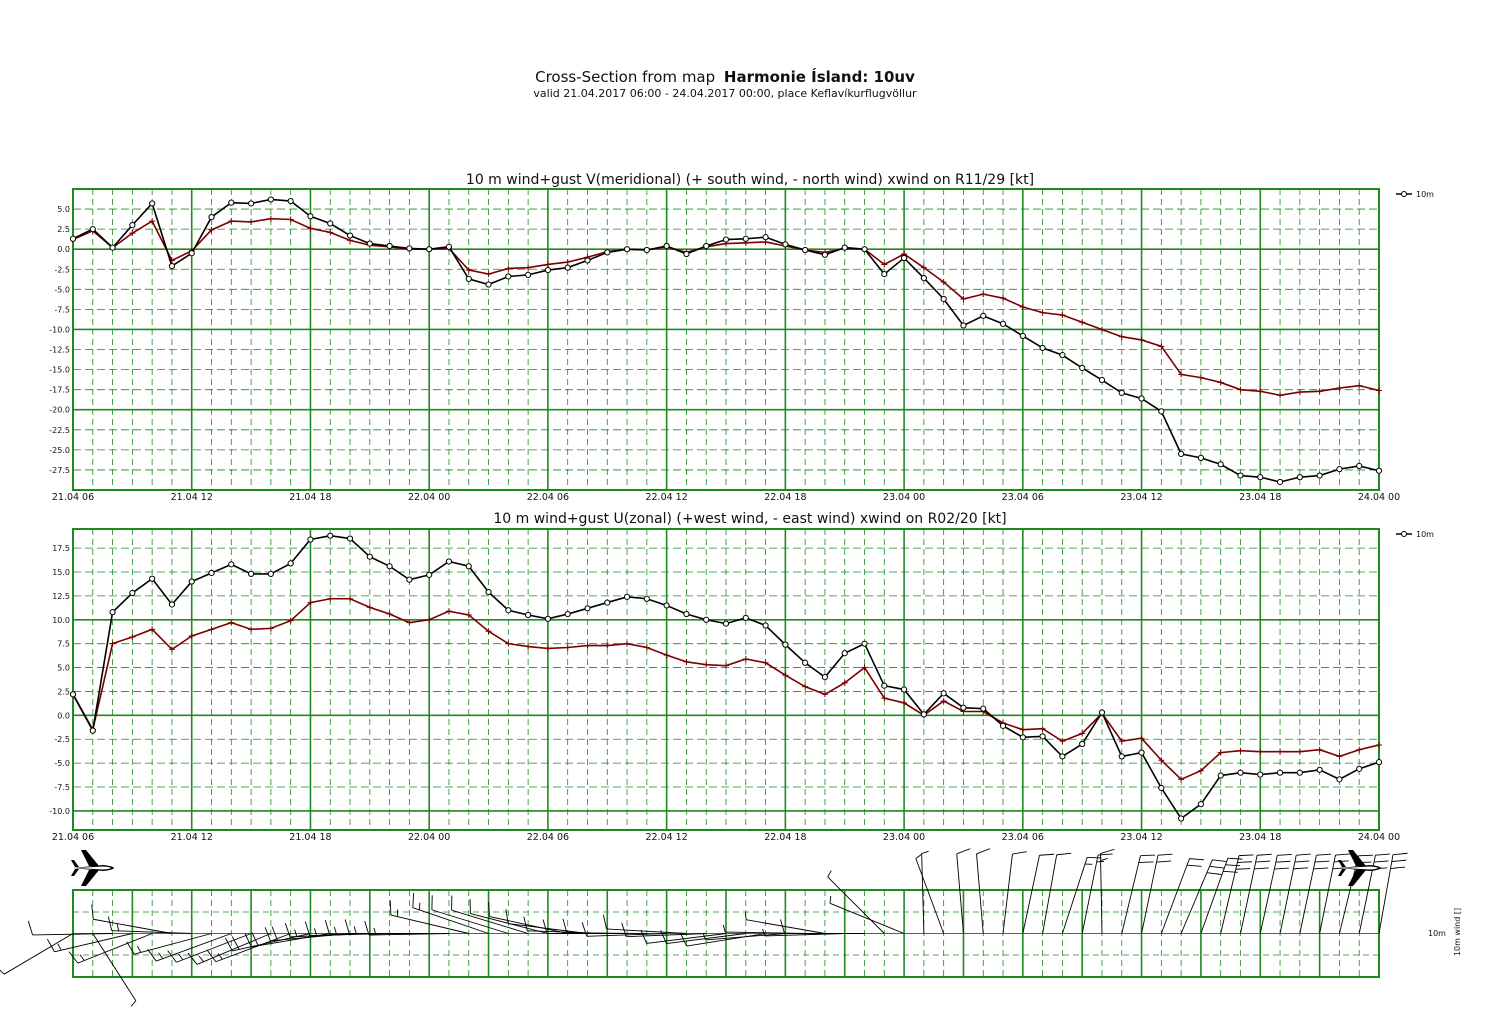  What do you see at coordinates (61, 620) in the screenshot?
I see `y-tick-label: 10.0` at bounding box center [61, 620].